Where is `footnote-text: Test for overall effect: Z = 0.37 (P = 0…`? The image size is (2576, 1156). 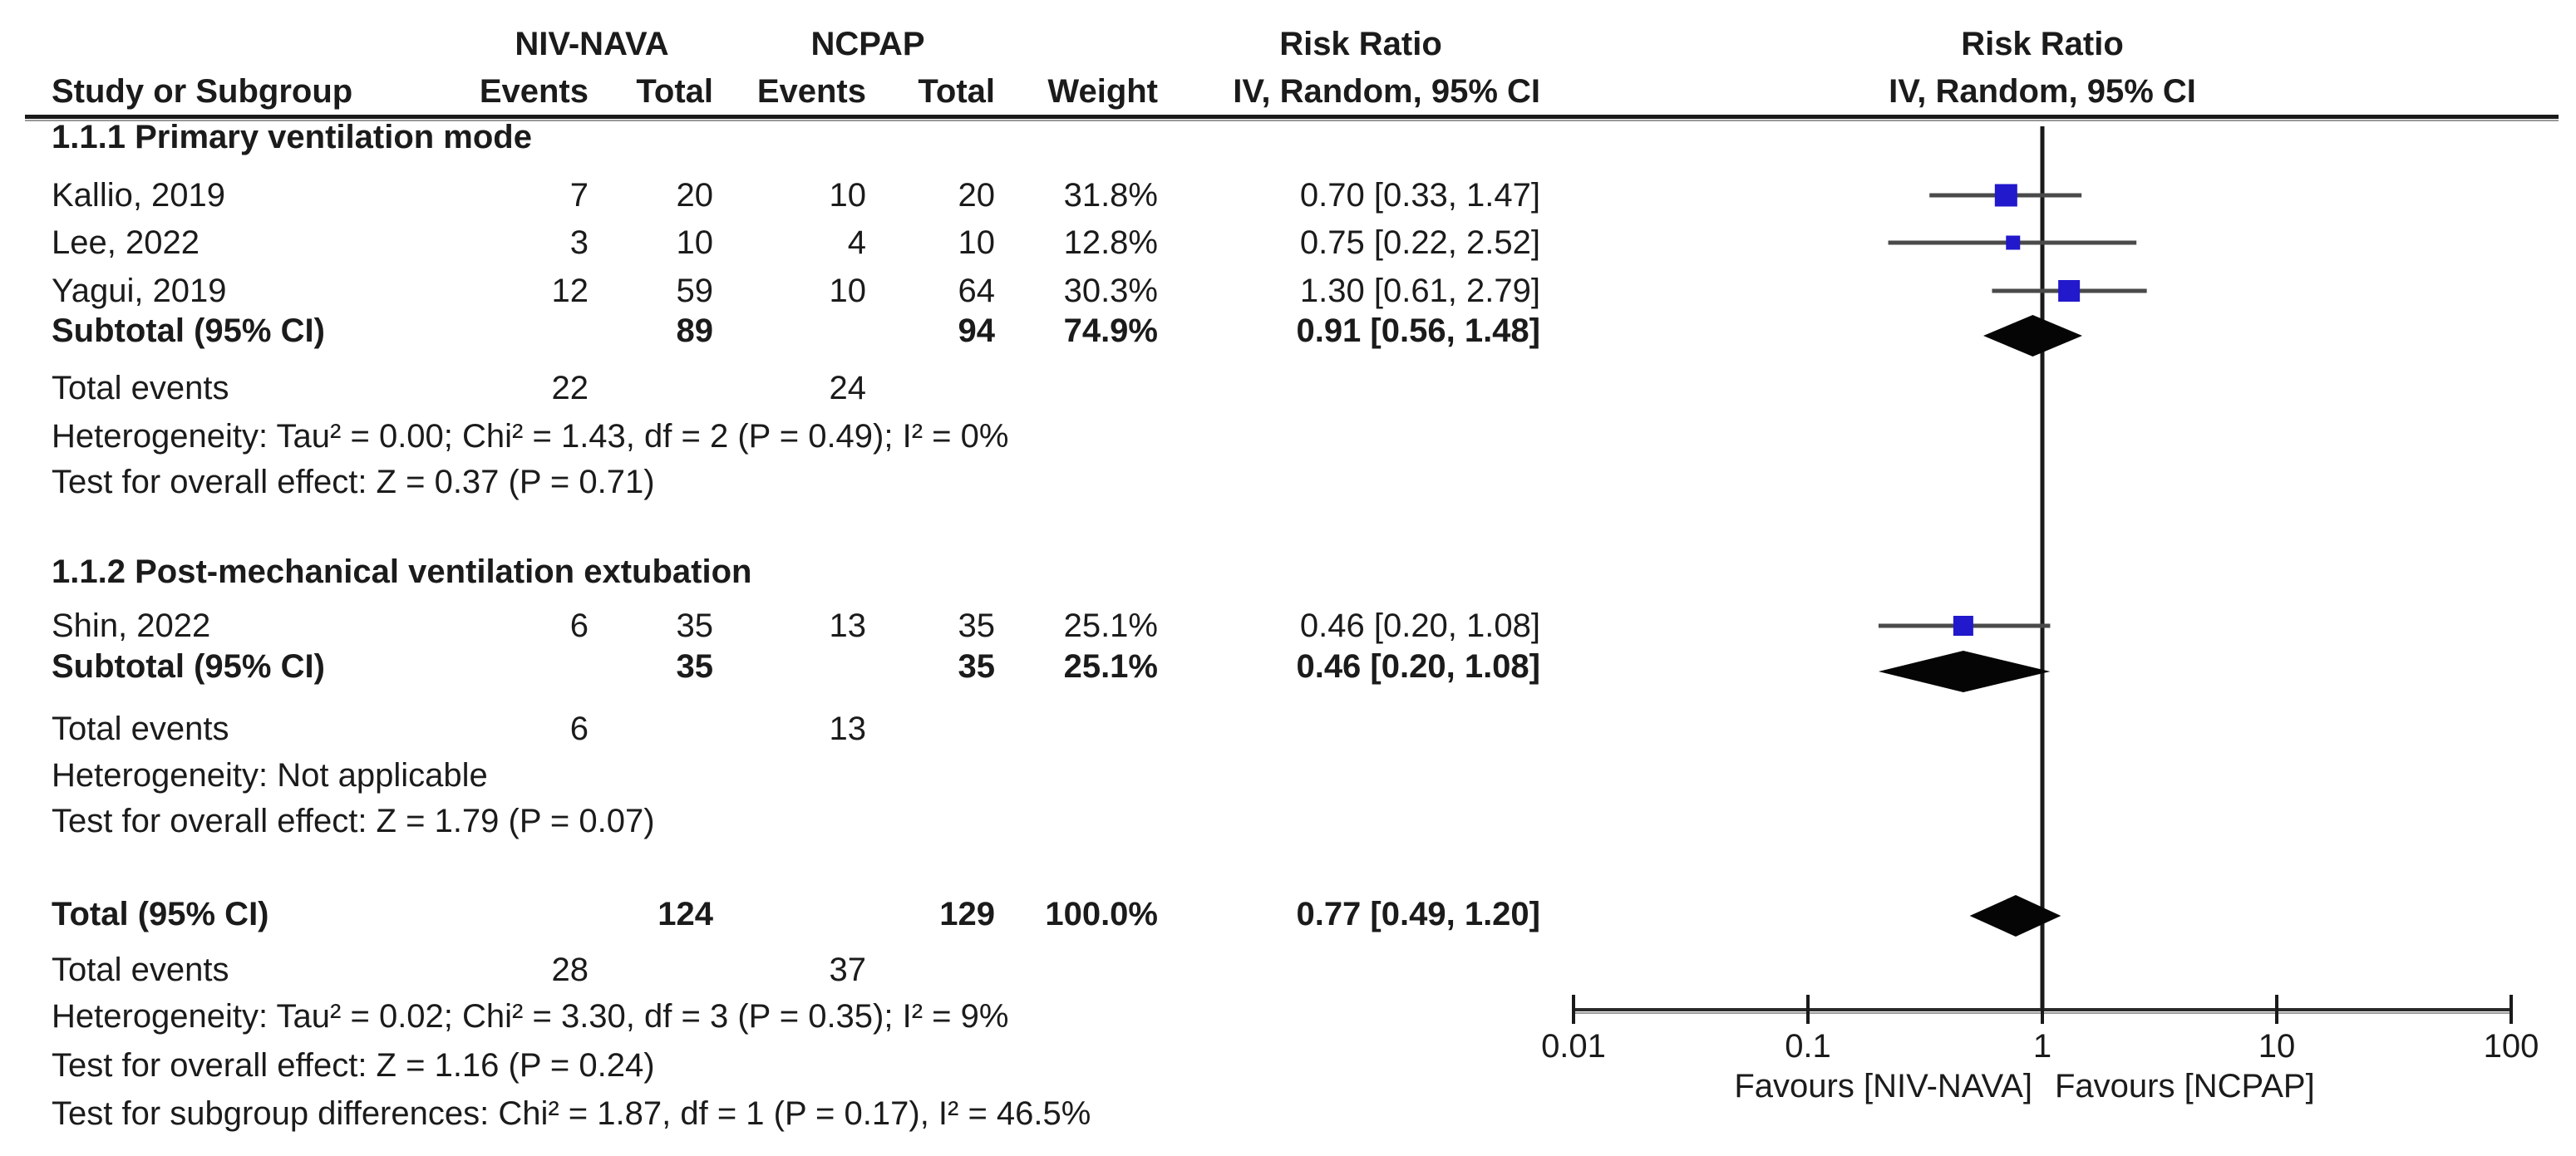 footnote-text: Test for overall effect: Z = 0.37 (P = 0… is located at coordinates (353, 482).